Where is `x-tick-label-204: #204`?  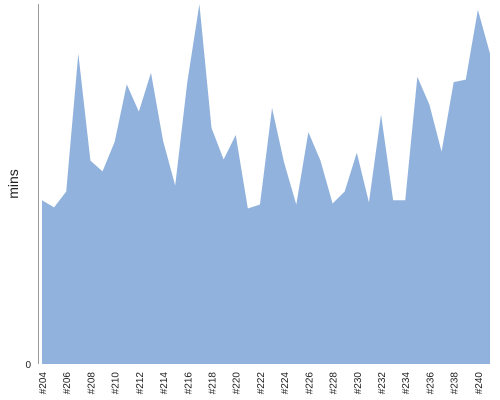
x-tick-label-204: #204 is located at coordinates (43, 383).